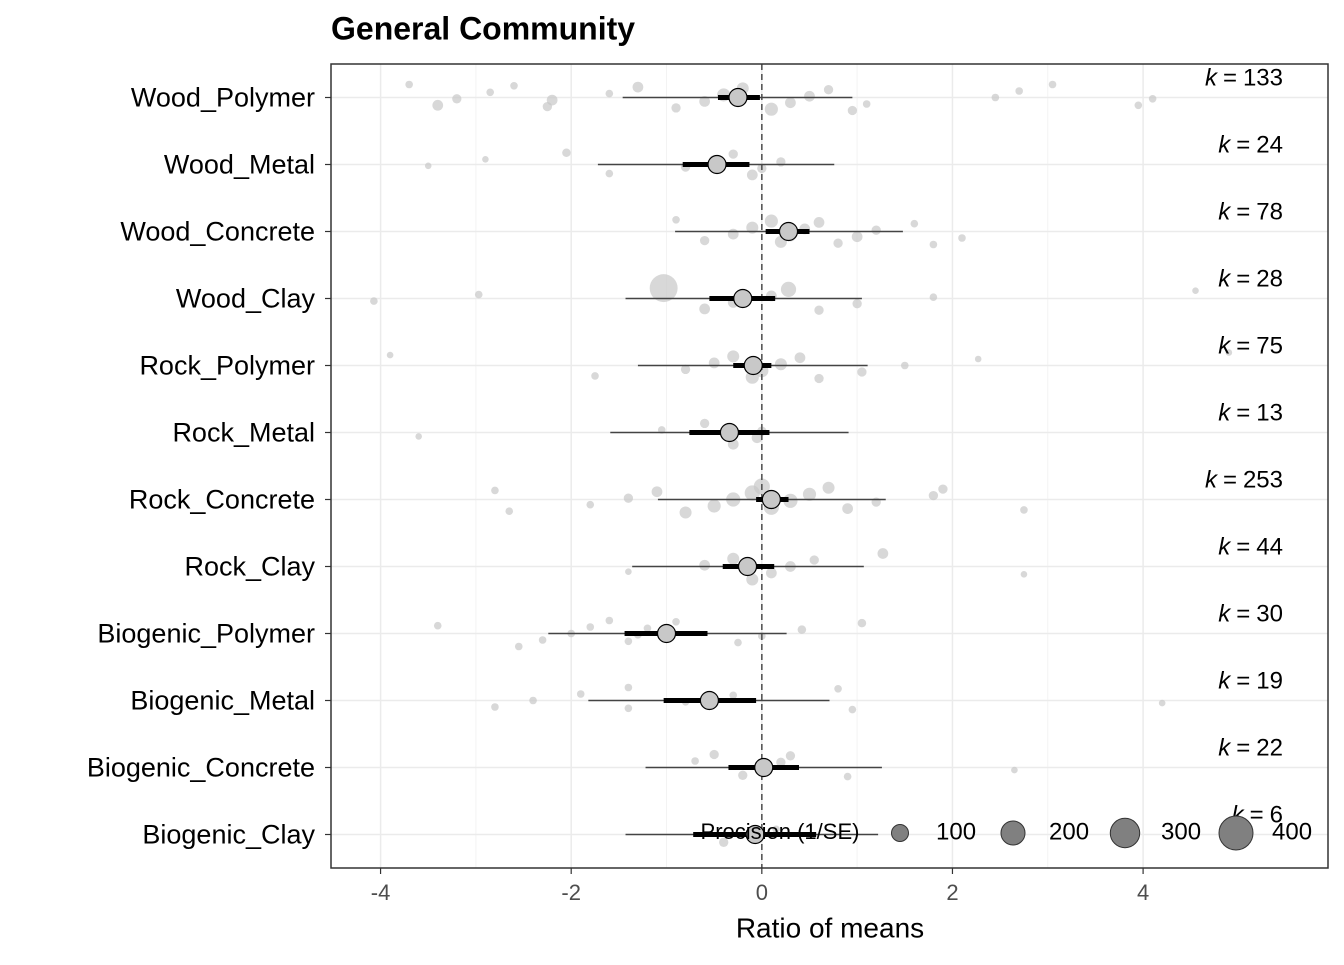  What do you see at coordinates (1269, 279) in the screenshot?
I see `k-value: 28` at bounding box center [1269, 279].